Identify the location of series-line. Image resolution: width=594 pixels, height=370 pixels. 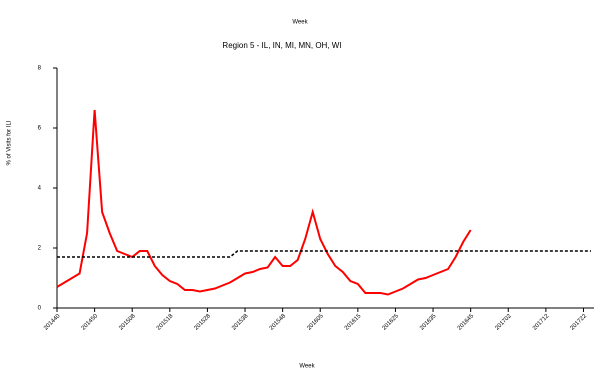
(324, 254).